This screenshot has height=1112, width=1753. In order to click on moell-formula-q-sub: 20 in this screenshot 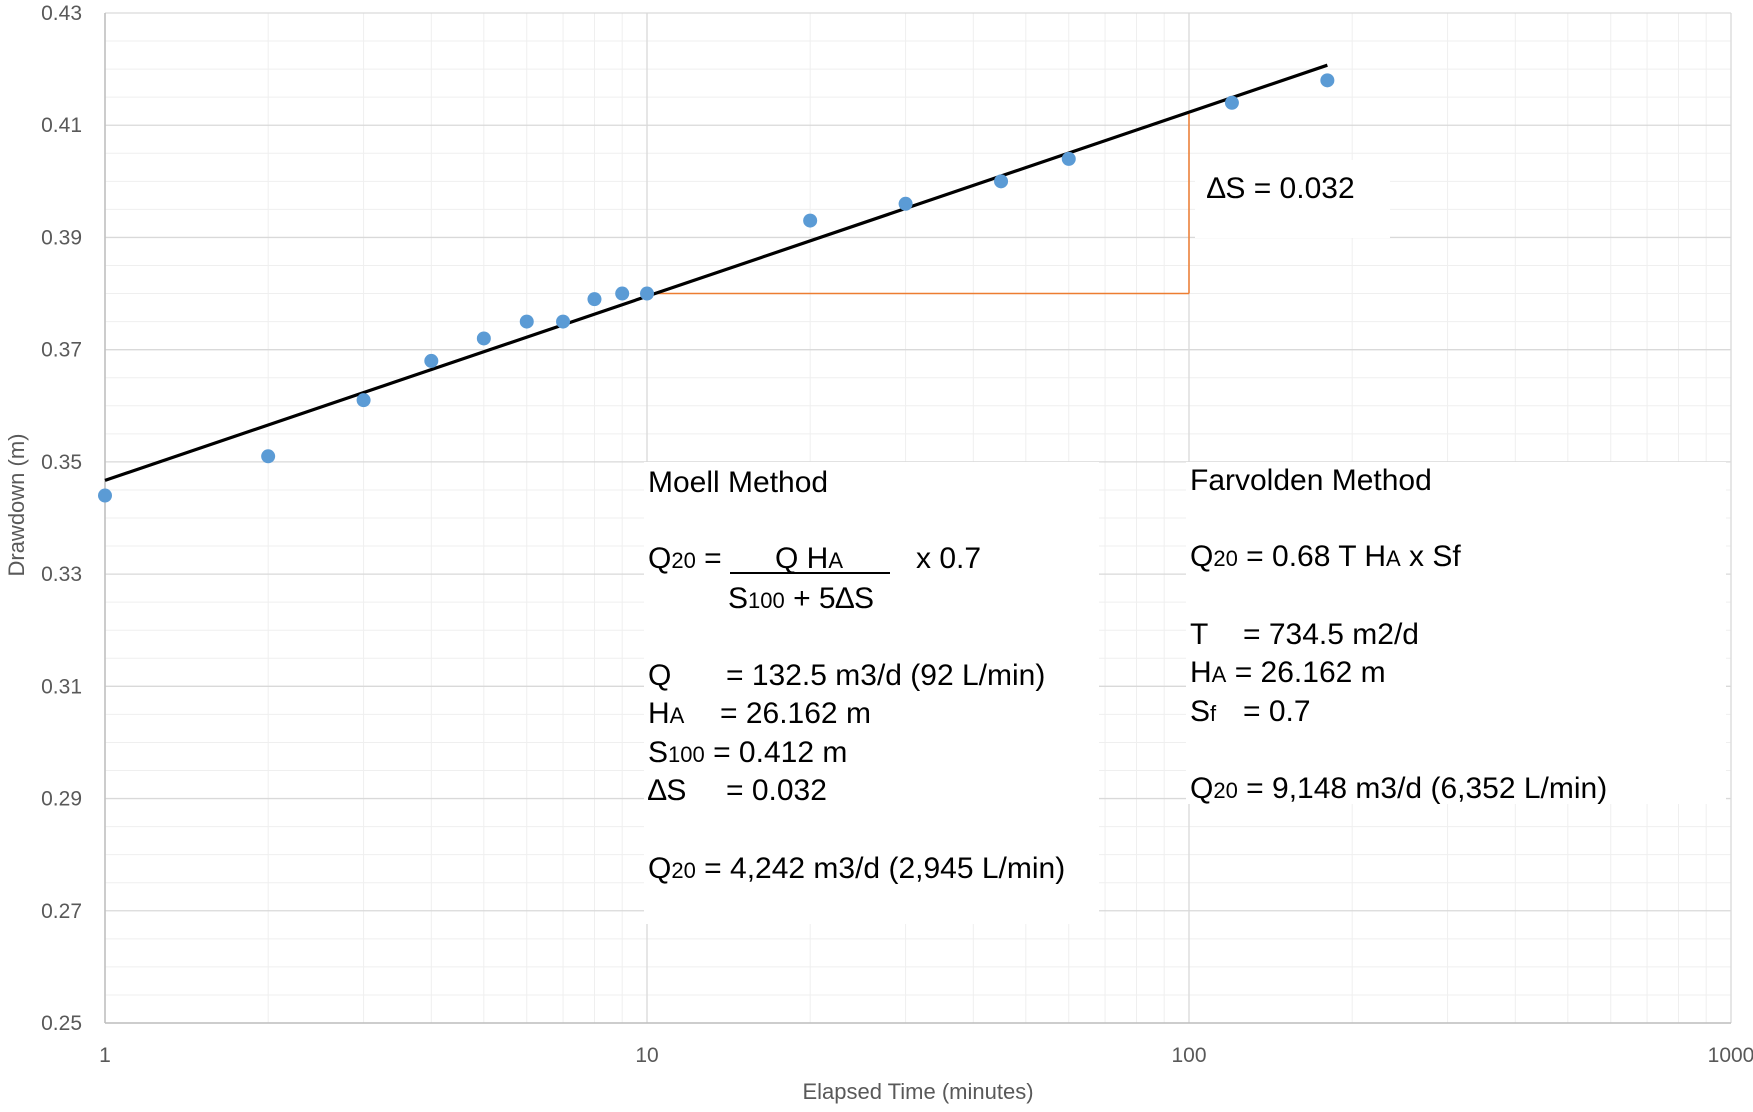, I will do `click(683, 560)`.